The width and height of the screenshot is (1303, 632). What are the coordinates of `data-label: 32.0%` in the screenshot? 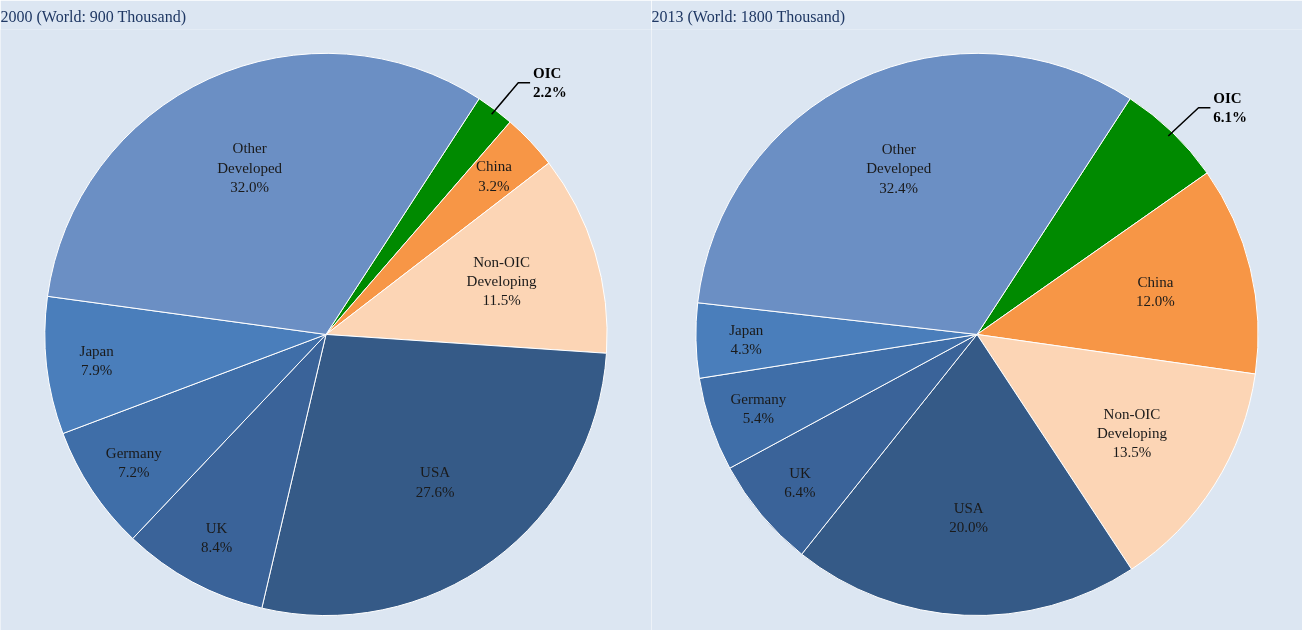 It's located at (250, 186).